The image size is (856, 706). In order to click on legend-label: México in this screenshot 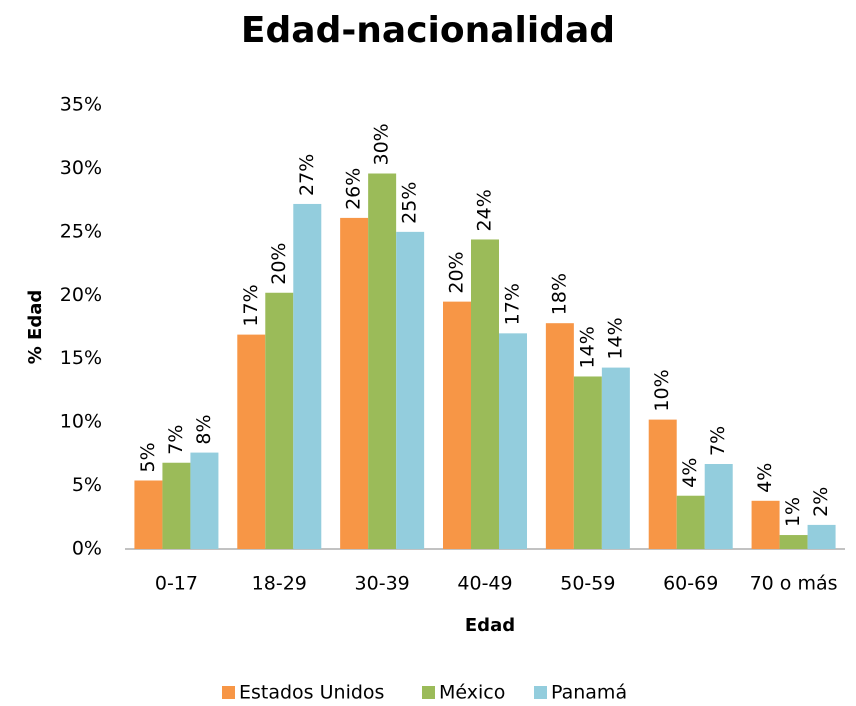, I will do `click(472, 693)`.